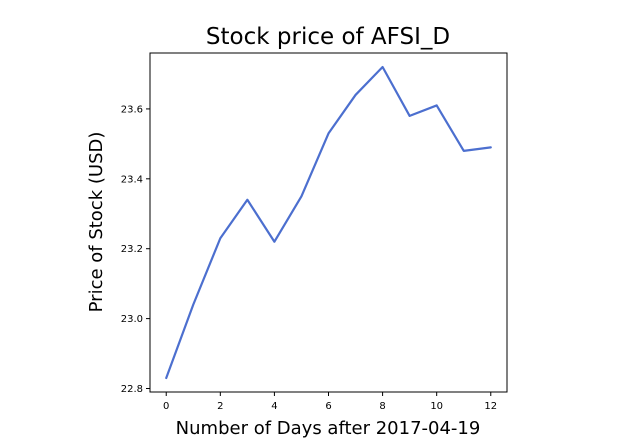 The image size is (640, 440). What do you see at coordinates (166, 406) in the screenshot?
I see `x-tick-label: 0` at bounding box center [166, 406].